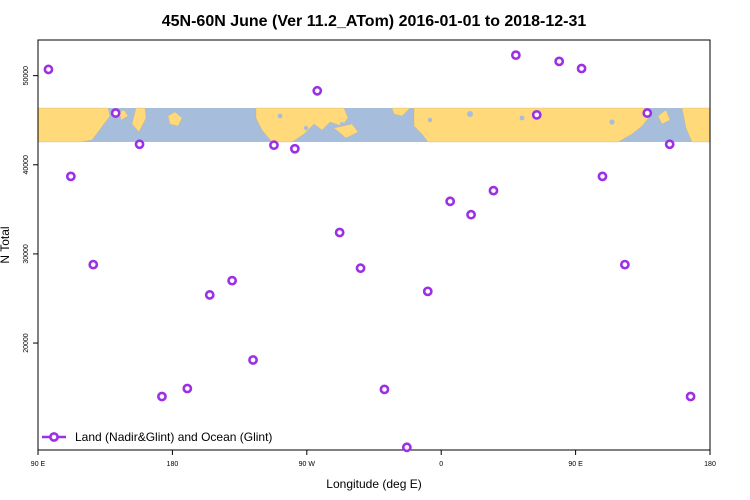 The height and width of the screenshot is (500, 750). Describe the element at coordinates (26, 165) in the screenshot. I see `y-tick-label: 40000` at that location.